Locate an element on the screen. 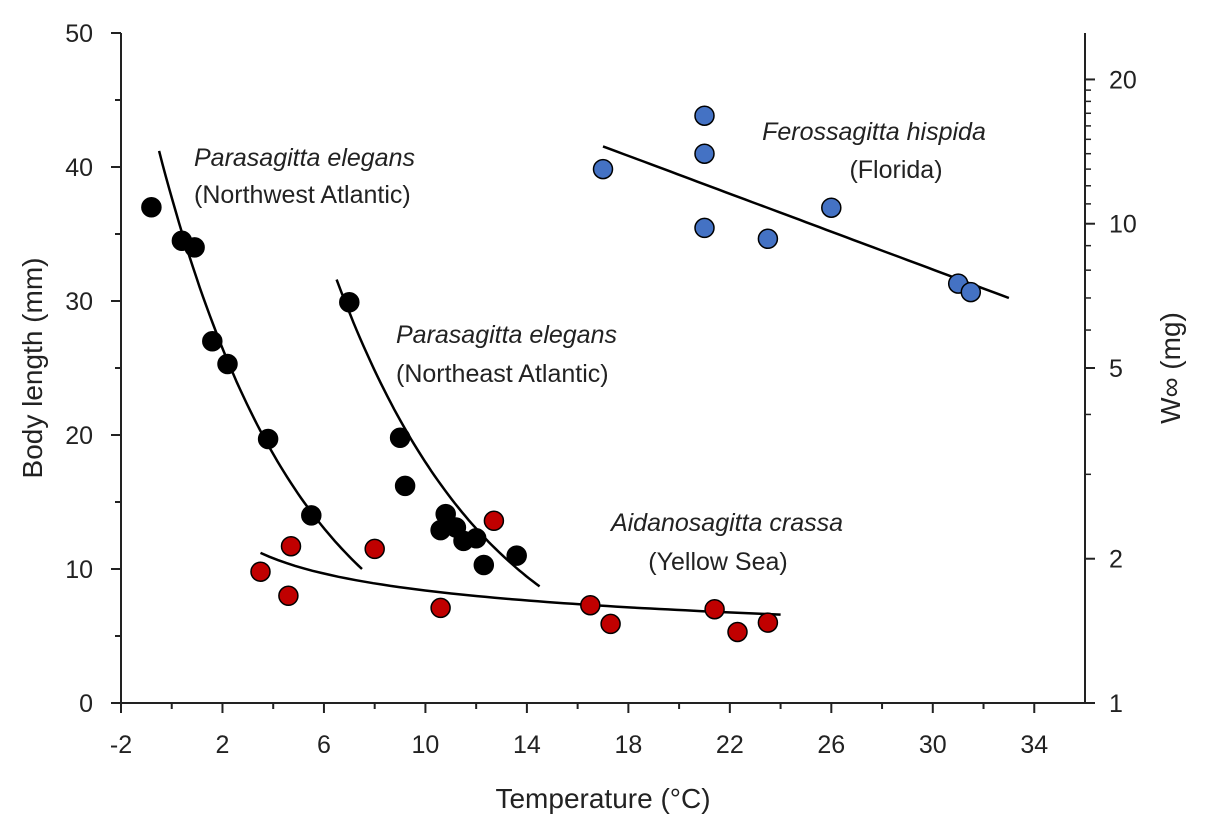 This screenshot has width=1210, height=827. y-tick-label-4: 40 is located at coordinates (79, 168).